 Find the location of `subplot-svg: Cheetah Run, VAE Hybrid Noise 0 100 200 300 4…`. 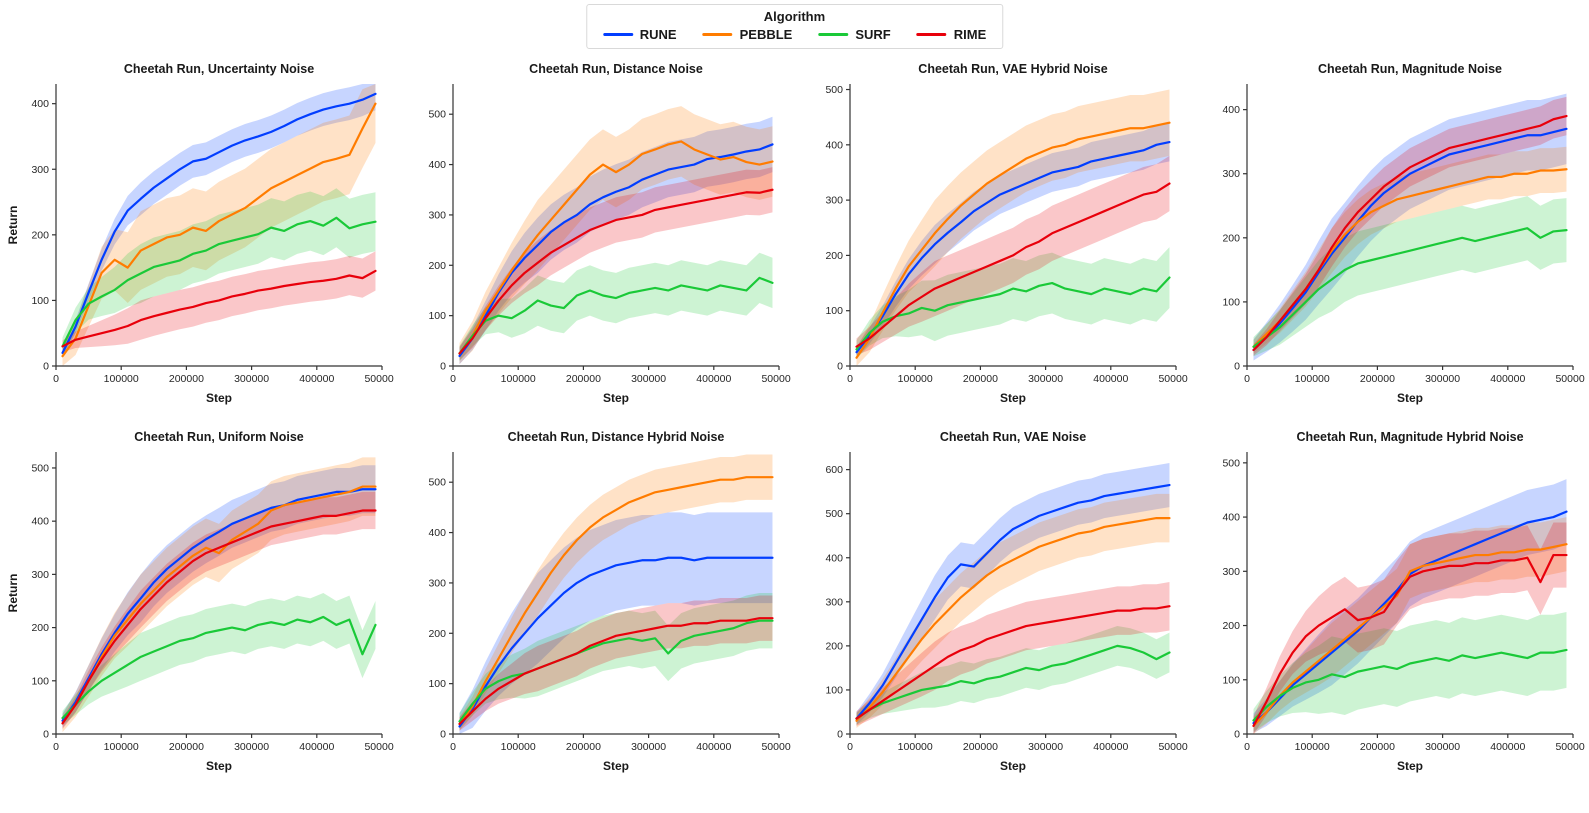

subplot-svg: Cheetah Run, VAE Hybrid Noise 0 100 200 300 4… is located at coordinates (1007, 233).